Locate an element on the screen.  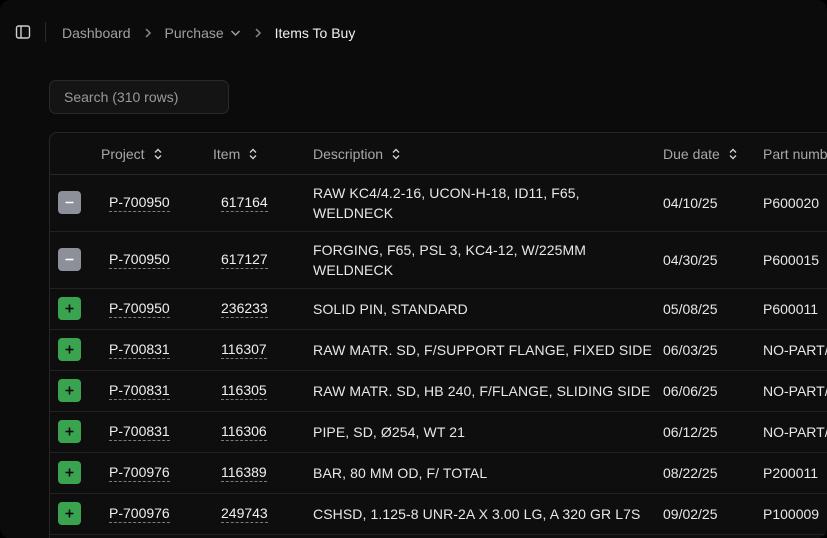
part-number-cell: P600011 is located at coordinates (790, 308).